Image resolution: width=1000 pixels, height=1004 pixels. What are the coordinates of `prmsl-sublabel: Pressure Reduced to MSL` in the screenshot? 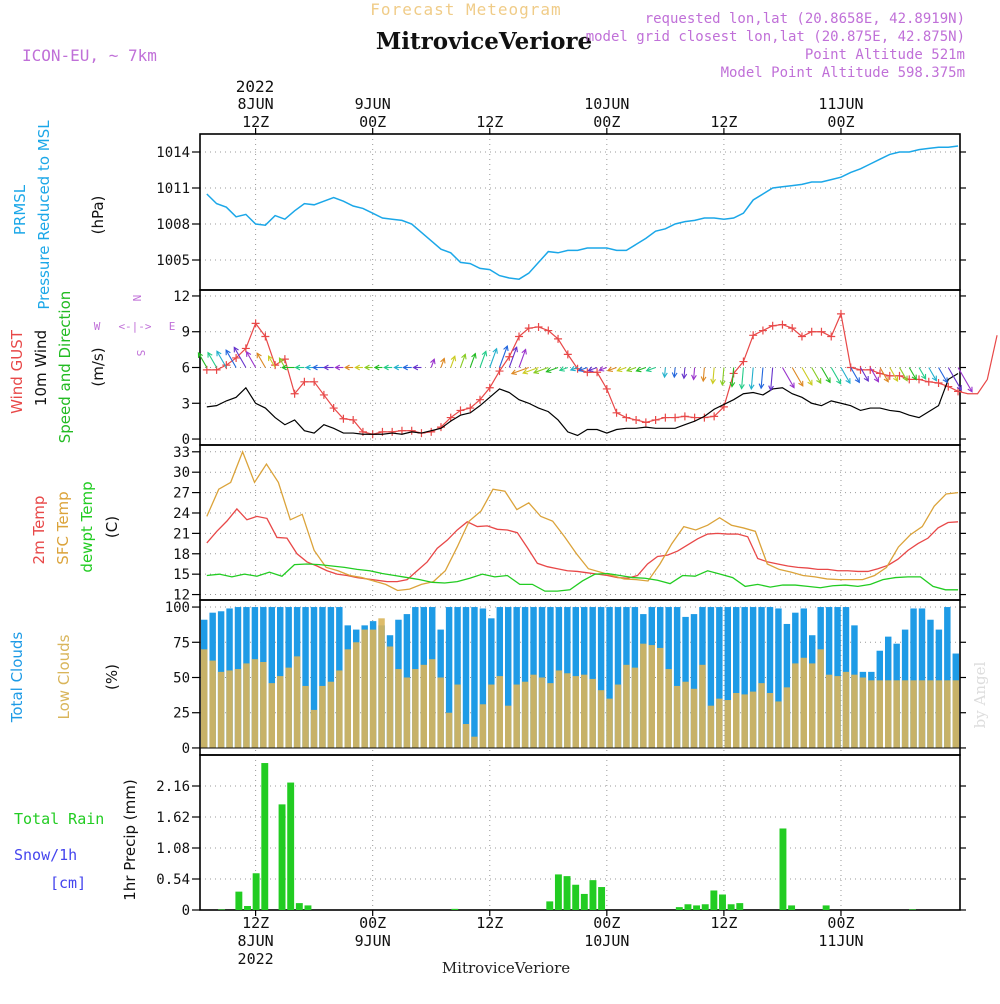 It's located at (44, 215).